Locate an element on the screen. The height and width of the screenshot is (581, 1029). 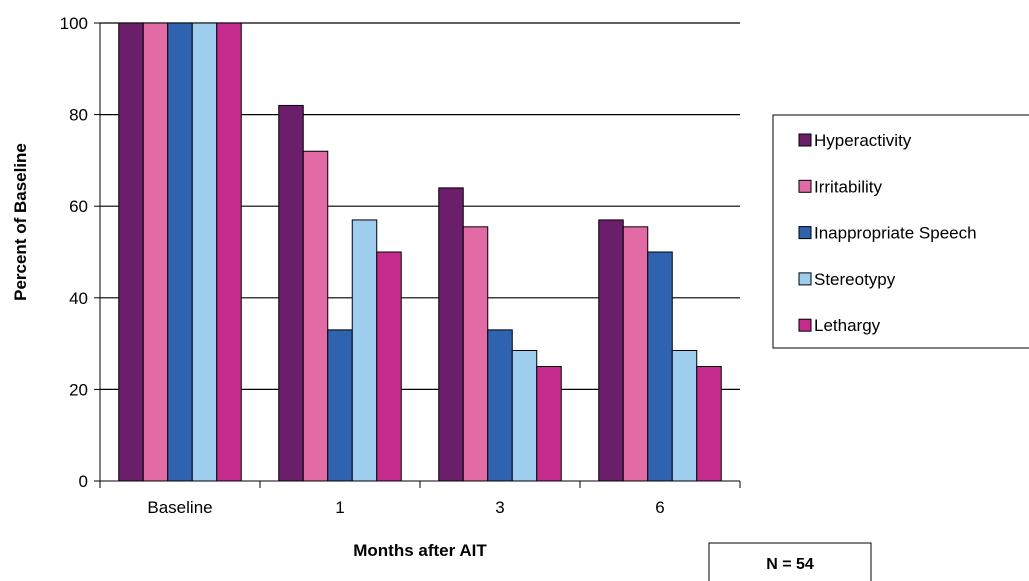
sample-size-box: N = 54 is located at coordinates (790, 561).